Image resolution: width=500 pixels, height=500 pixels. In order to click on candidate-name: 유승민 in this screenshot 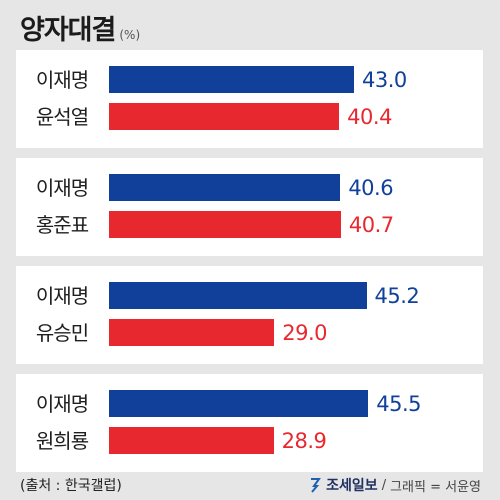, I will do `click(62, 333)`.